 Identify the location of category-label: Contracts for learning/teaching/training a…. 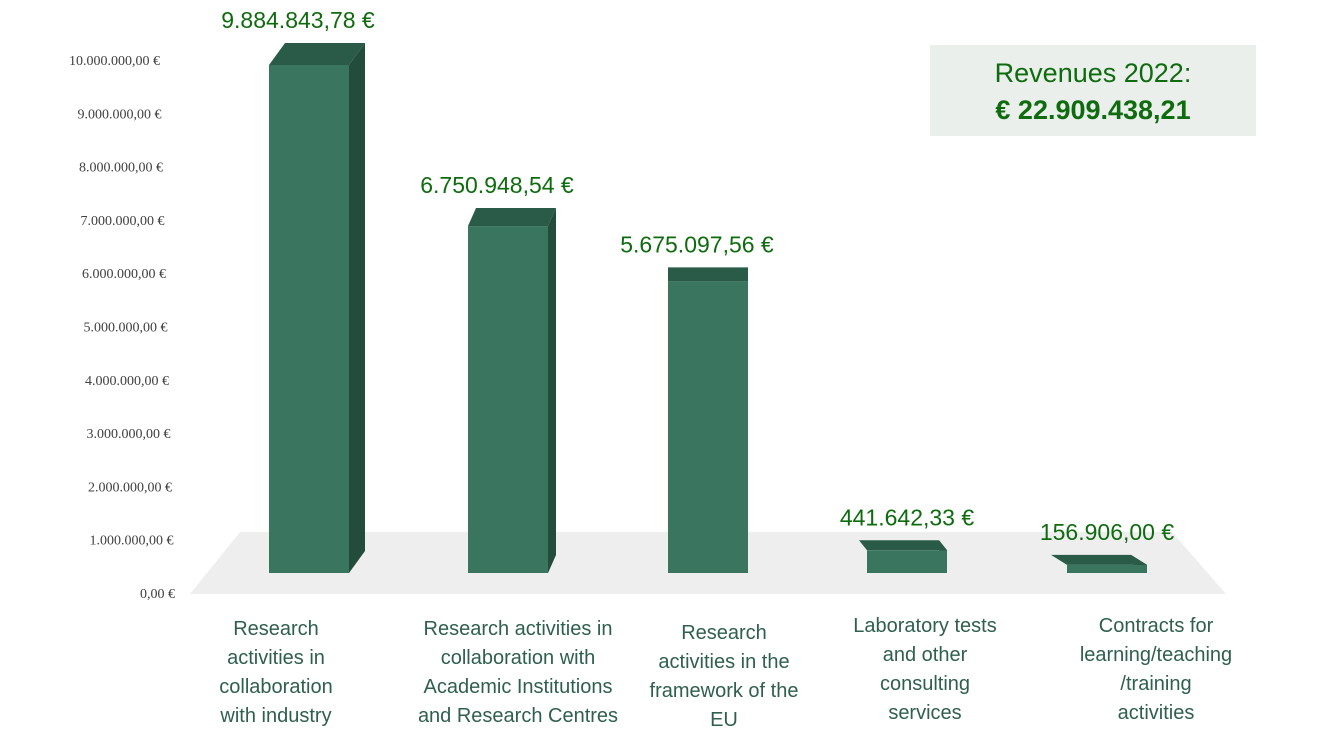
(1156, 669).